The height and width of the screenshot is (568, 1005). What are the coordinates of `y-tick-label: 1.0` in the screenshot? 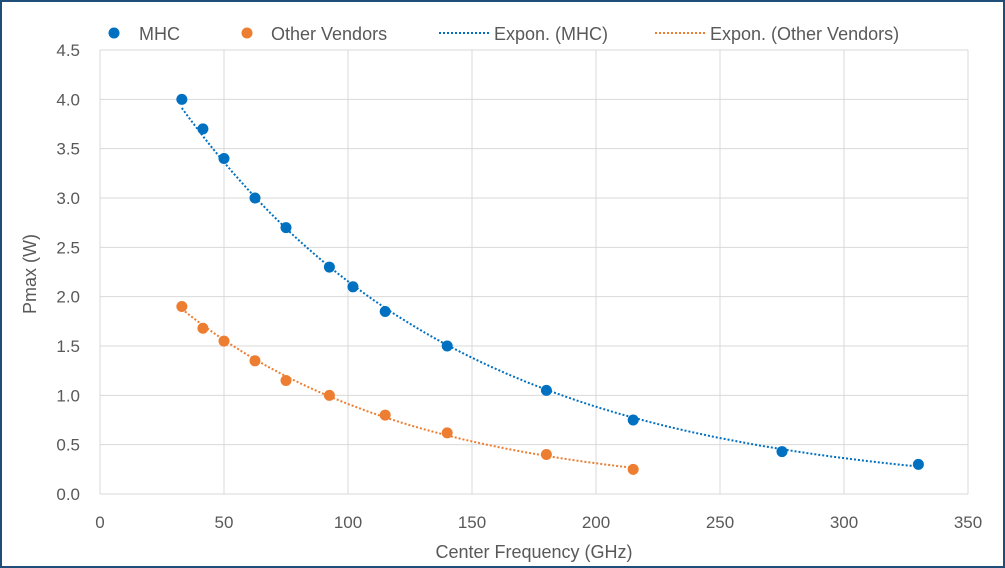 It's located at (68, 395).